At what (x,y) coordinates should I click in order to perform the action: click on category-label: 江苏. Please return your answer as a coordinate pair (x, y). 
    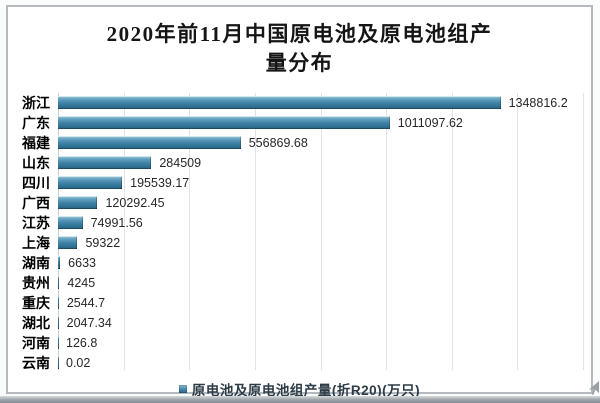
    Looking at the image, I should click on (36, 223).